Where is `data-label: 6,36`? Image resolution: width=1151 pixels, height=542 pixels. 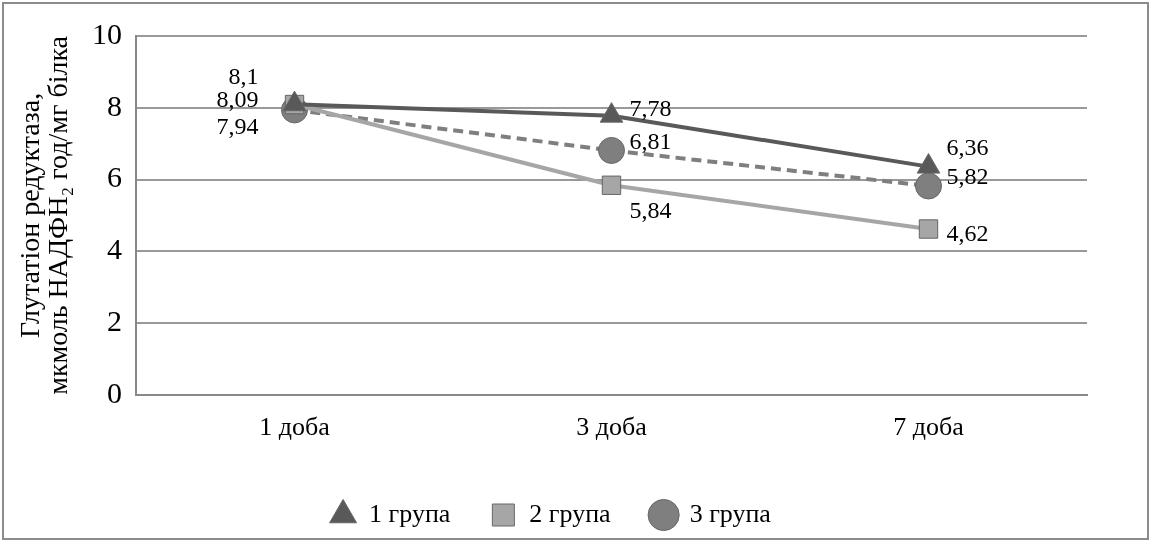 data-label: 6,36 is located at coordinates (967, 146).